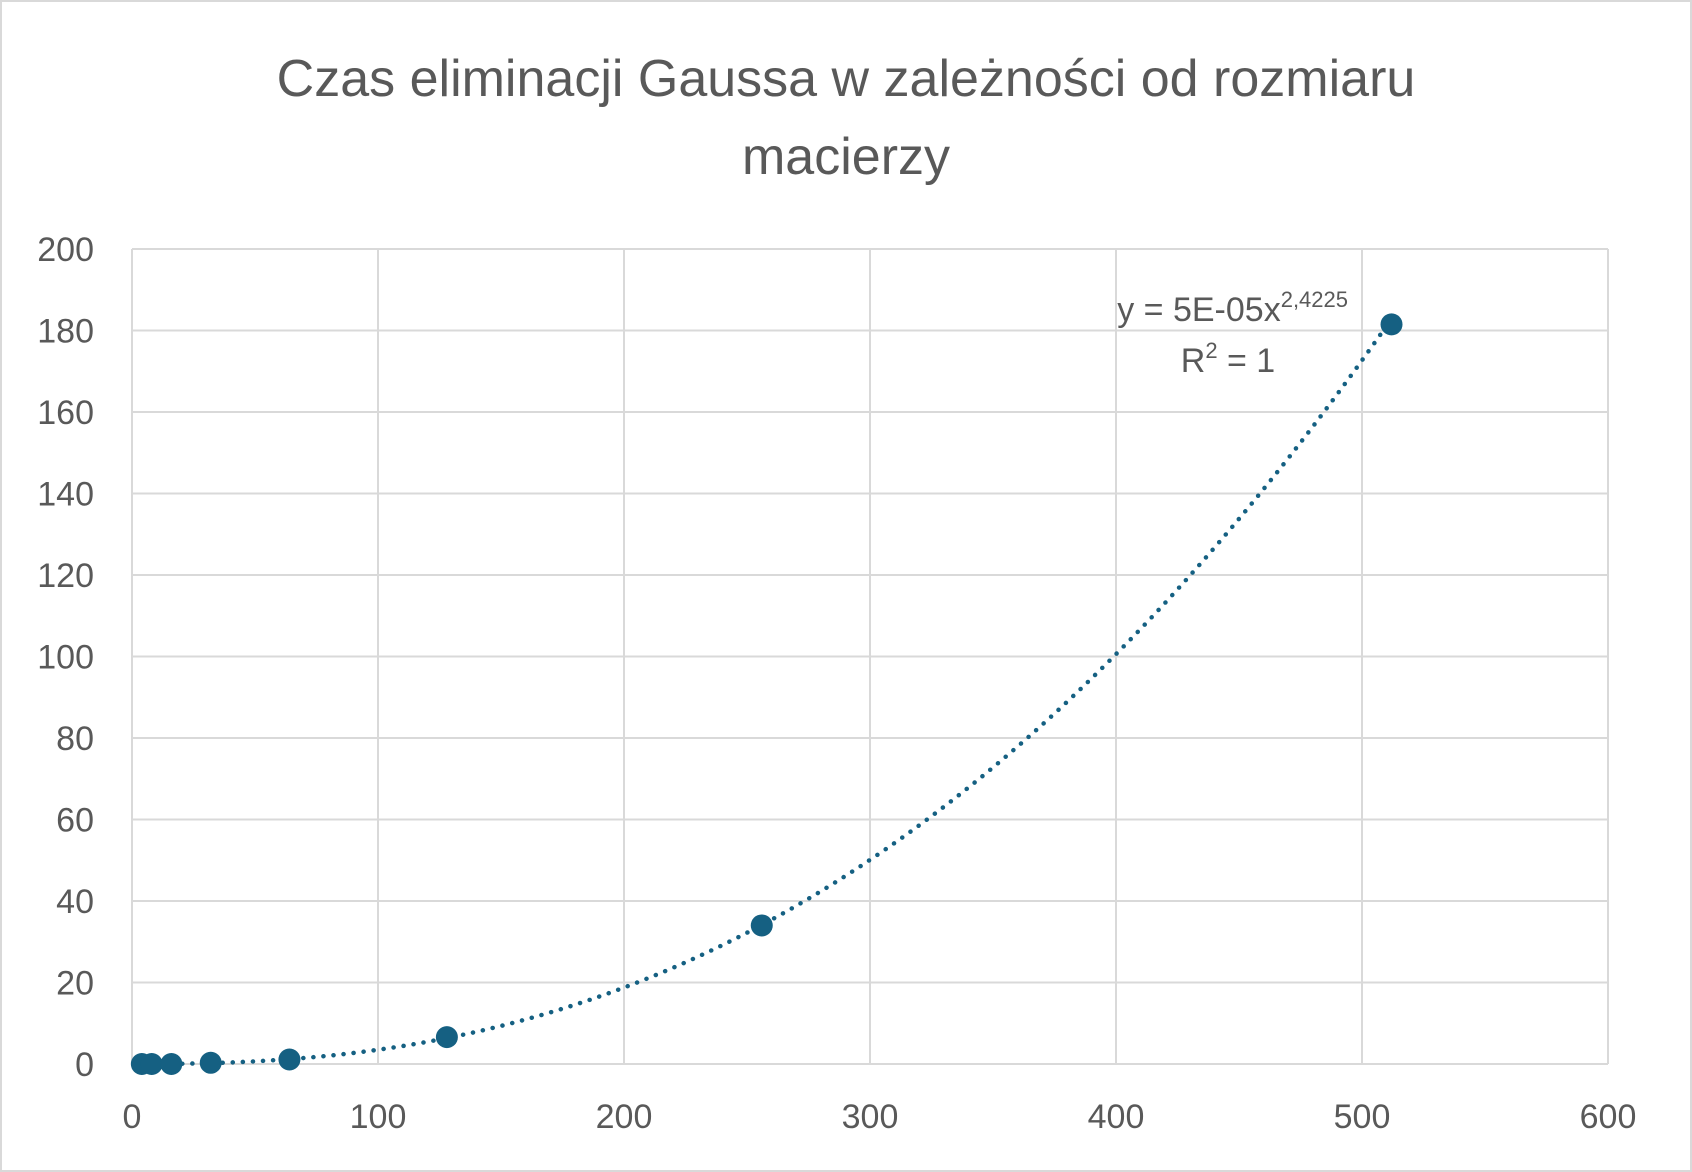  What do you see at coordinates (1232, 333) in the screenshot?
I see `trendline-label: y = 5E-05x2,4225 R2 = 1` at bounding box center [1232, 333].